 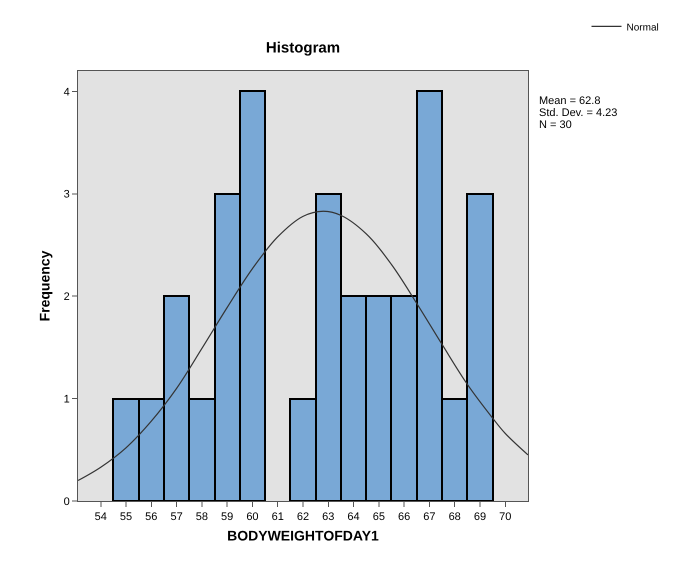 I want to click on legend-label: Normal, so click(x=642, y=28).